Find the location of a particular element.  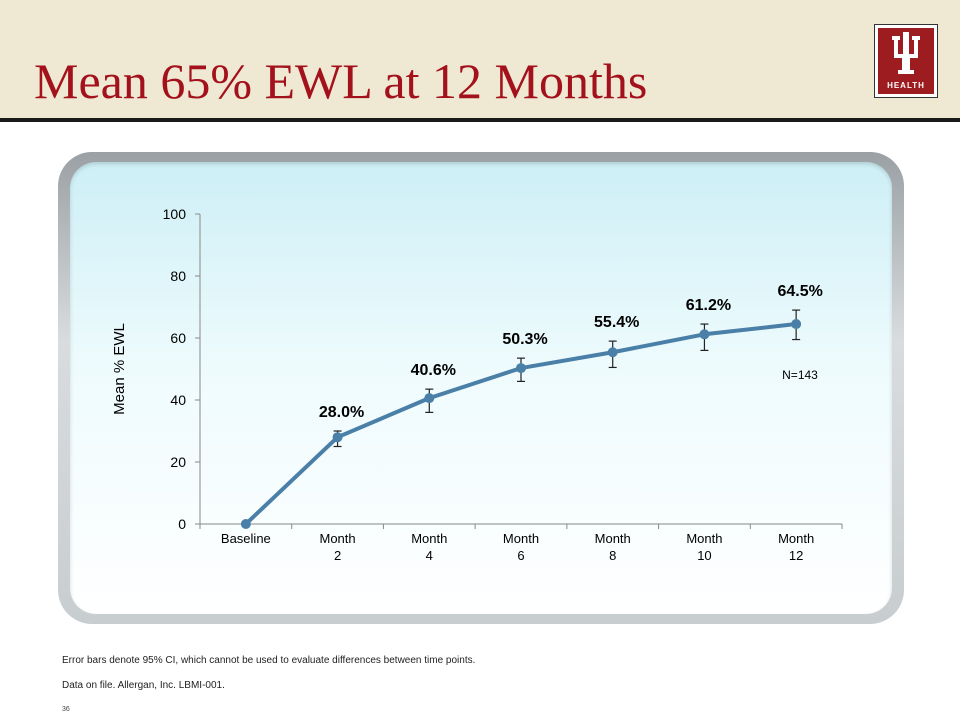

x-tick-label: Month 10 is located at coordinates (704, 547).